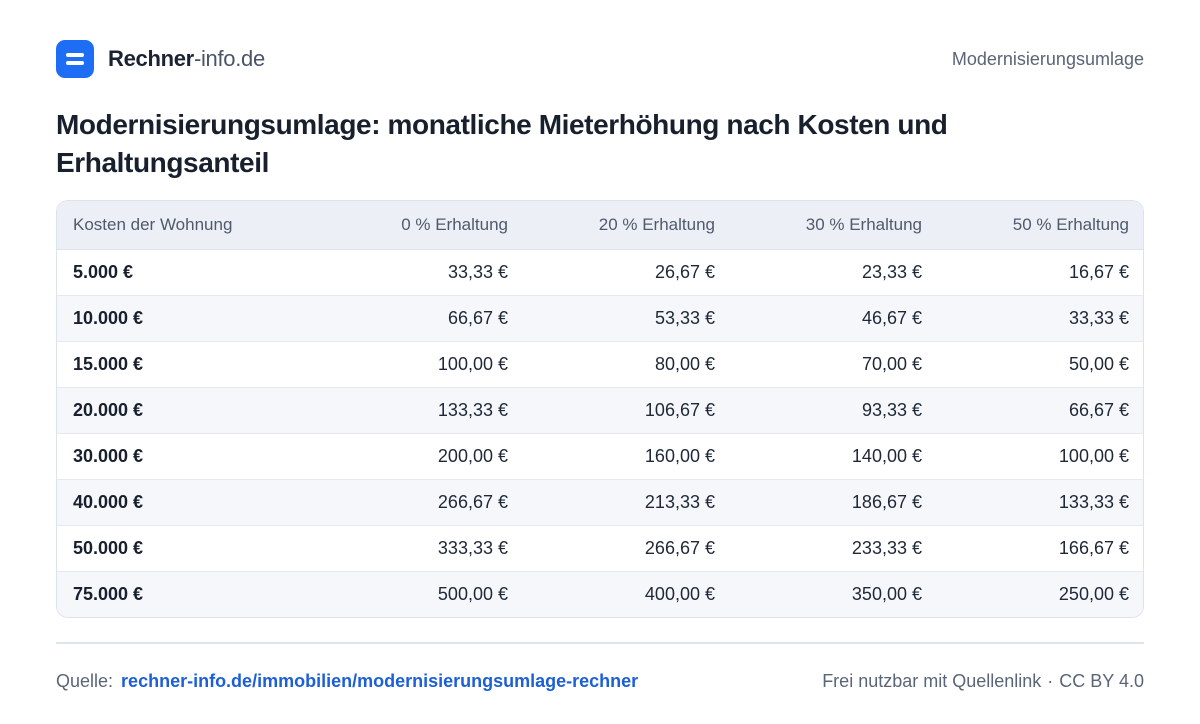 This screenshot has width=1200, height=724. Describe the element at coordinates (187, 501) in the screenshot. I see `cost-cell: 40.000 €` at that location.